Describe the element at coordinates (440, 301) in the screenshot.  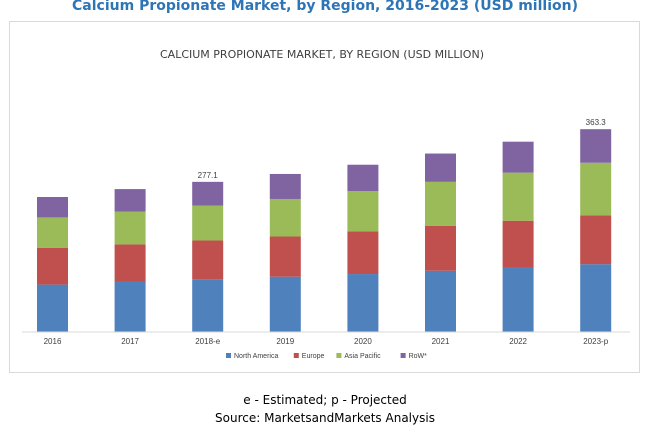
I see `bar-segment-north-america-2021` at that location.